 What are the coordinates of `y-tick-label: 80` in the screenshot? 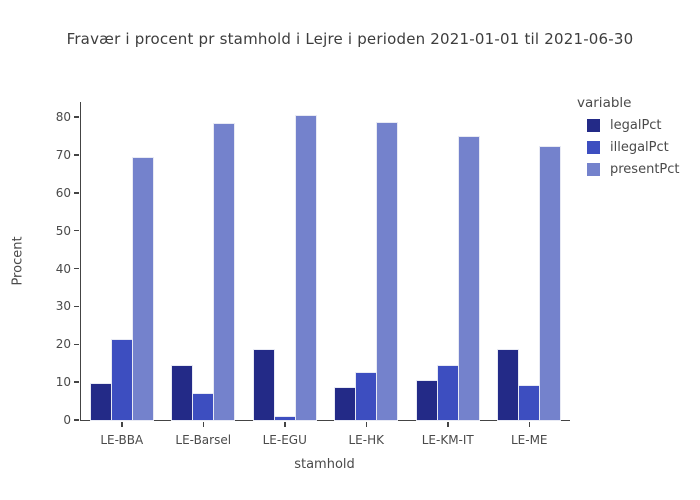 It's located at (63, 117).